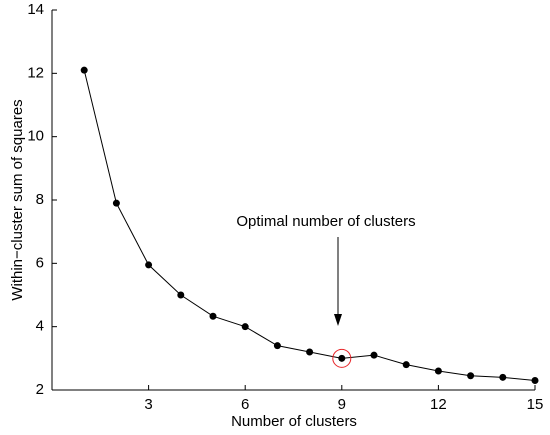  Describe the element at coordinates (294, 421) in the screenshot. I see `x-axis-label: Number of clusters` at that location.